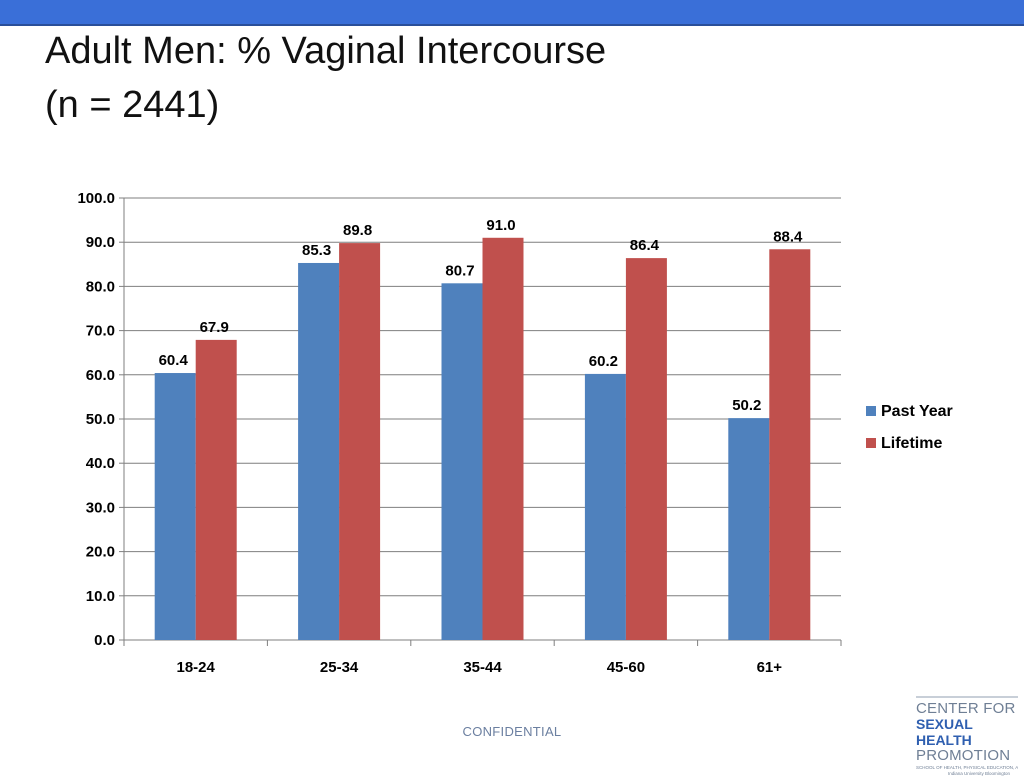  I want to click on y-tick-label: 70.0, so click(100, 331).